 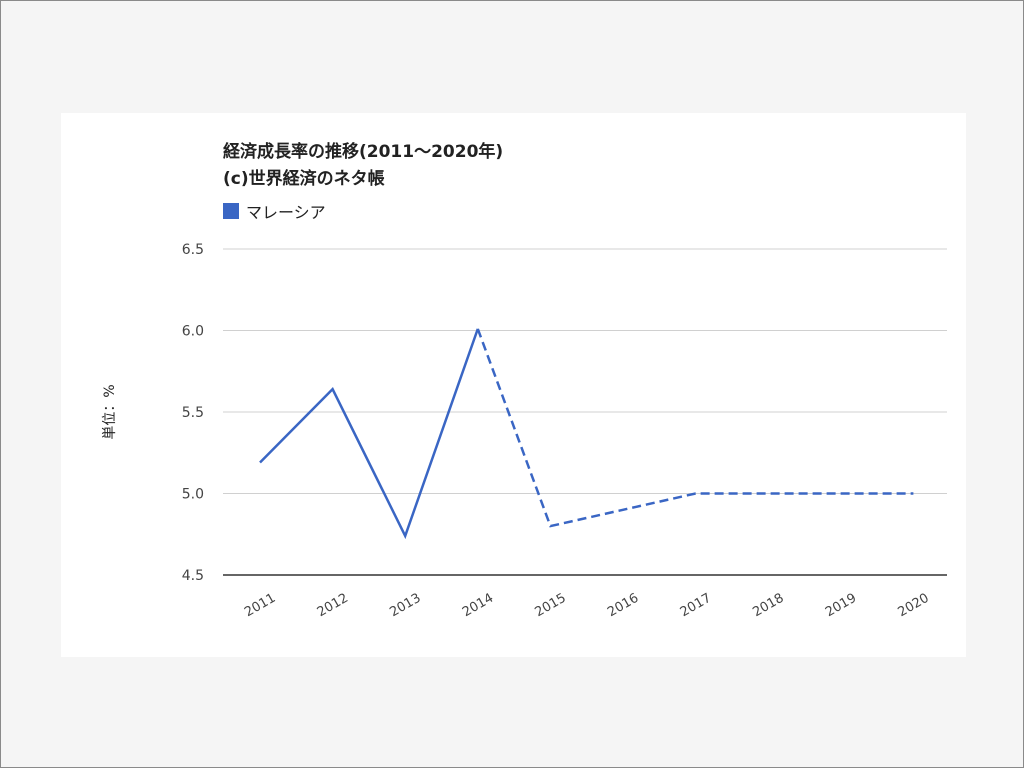 I want to click on x-tick-label: 2018, so click(x=768, y=606).